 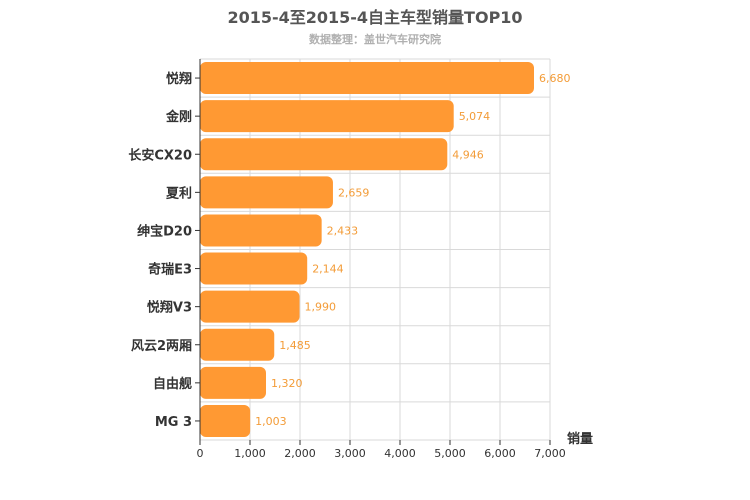 What do you see at coordinates (555, 78) in the screenshot?
I see `value-label: 6,680` at bounding box center [555, 78].